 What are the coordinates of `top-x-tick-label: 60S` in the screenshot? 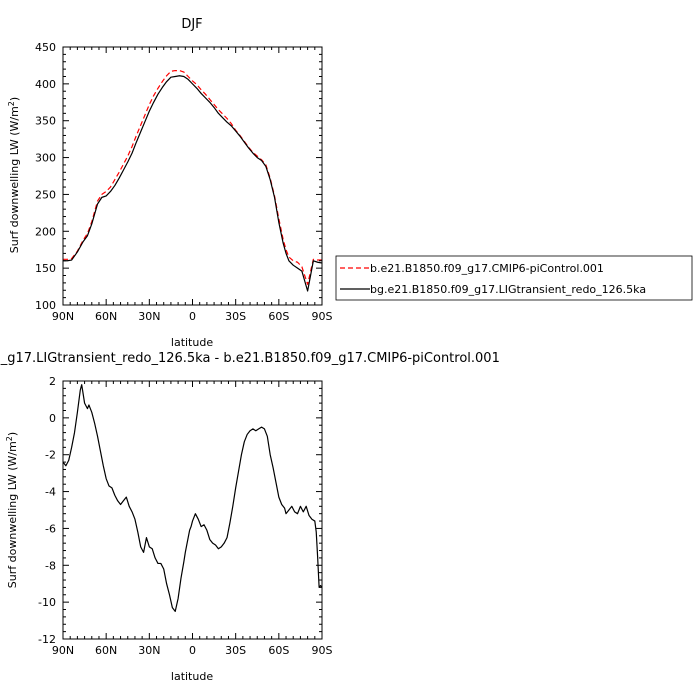 It's located at (278, 316).